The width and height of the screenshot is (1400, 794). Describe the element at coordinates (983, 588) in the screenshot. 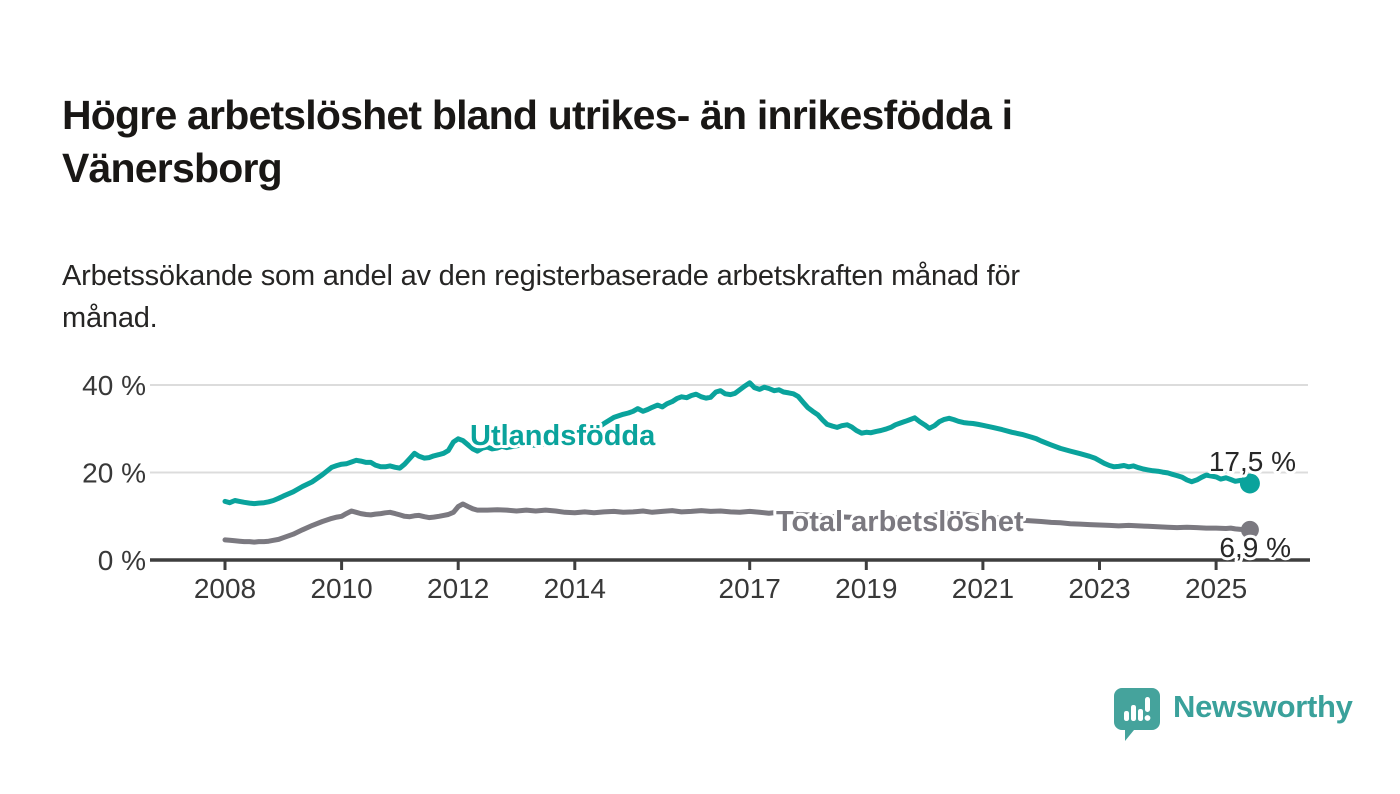

I see `x-axis-tick-label: 2021` at that location.